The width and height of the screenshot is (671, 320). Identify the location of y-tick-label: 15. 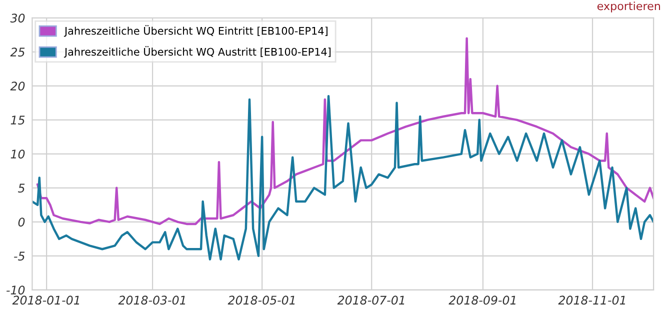
(17, 120).